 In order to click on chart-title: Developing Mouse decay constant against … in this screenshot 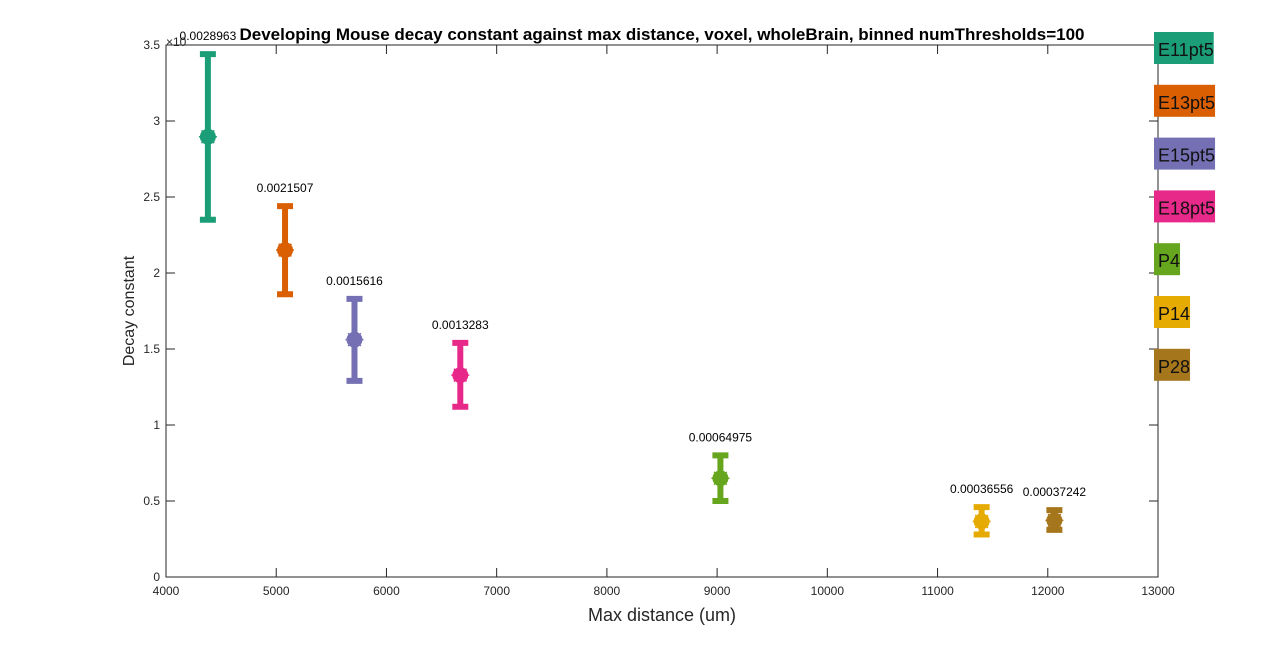, I will do `click(661, 34)`.